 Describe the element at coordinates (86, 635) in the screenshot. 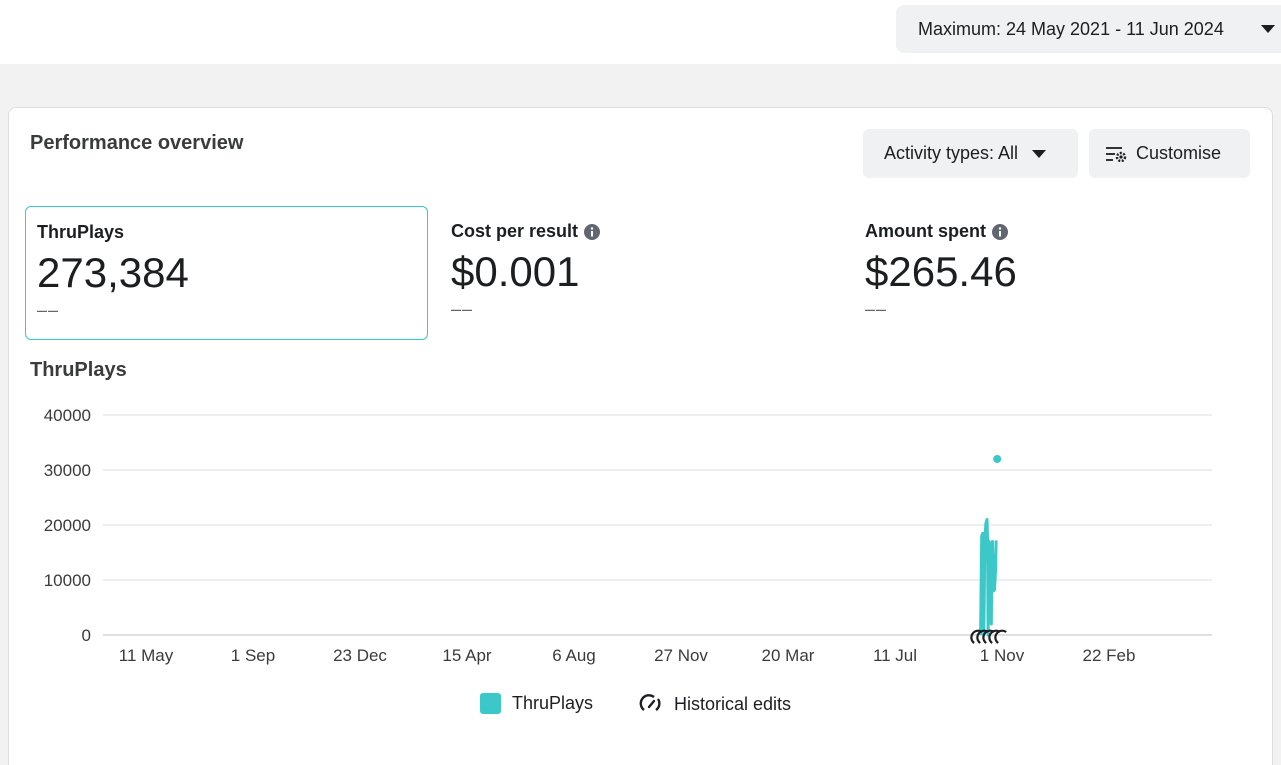

I see `y-tick-label: 0` at that location.